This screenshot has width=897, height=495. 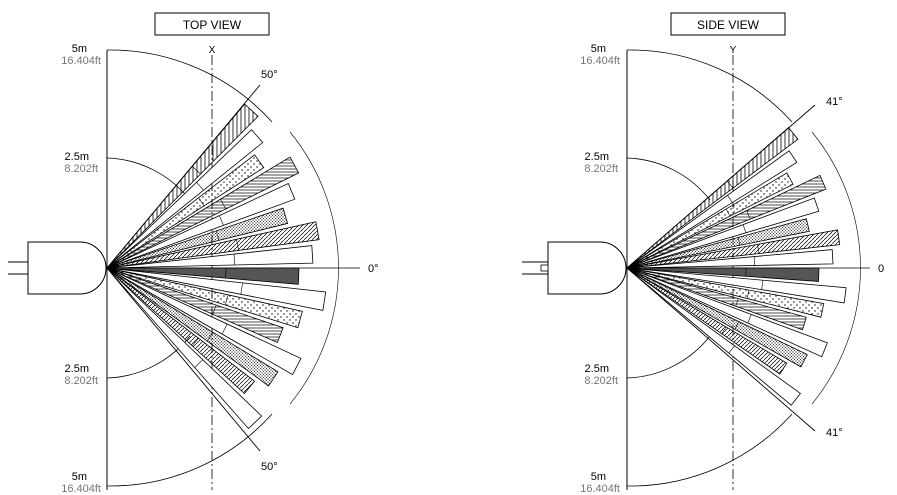 What do you see at coordinates (600, 61) in the screenshot?
I see `side-view-top-radius-ft: 16.404ft` at bounding box center [600, 61].